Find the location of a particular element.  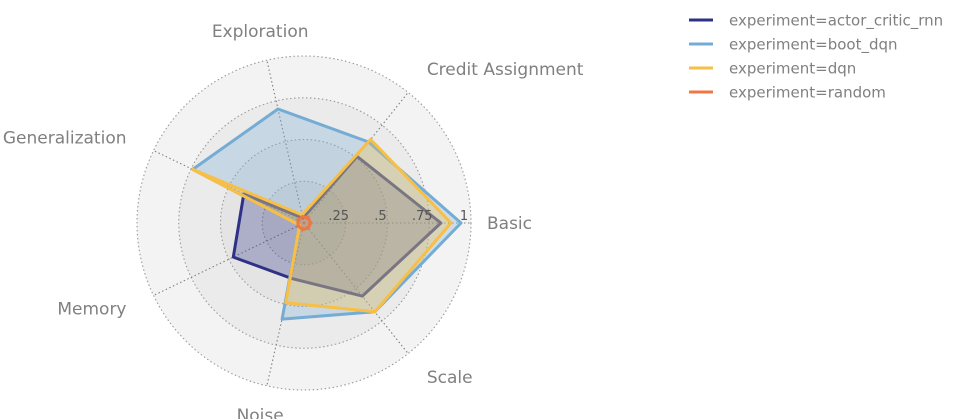

radial-tick-labels: .25 .5 .75 1 is located at coordinates (398, 216).